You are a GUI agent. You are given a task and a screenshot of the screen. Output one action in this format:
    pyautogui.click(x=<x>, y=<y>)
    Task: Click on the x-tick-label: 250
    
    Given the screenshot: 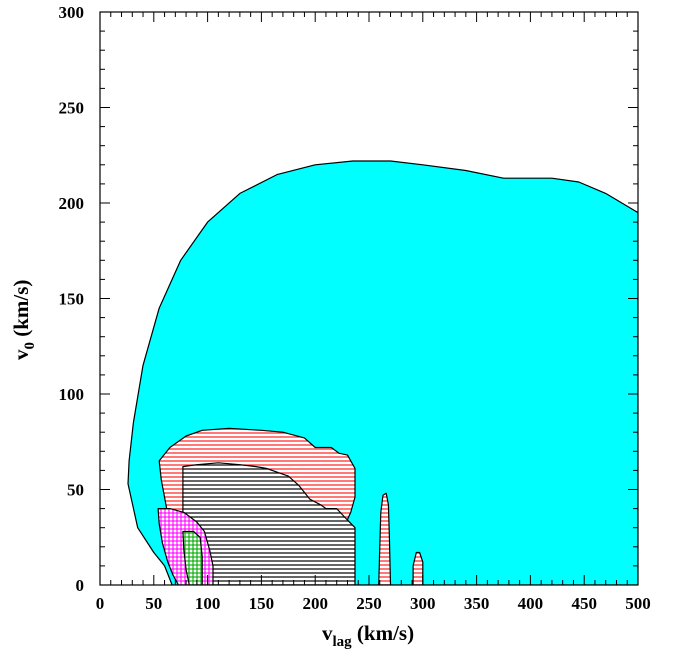 What is the action you would take?
    pyautogui.click(x=369, y=603)
    